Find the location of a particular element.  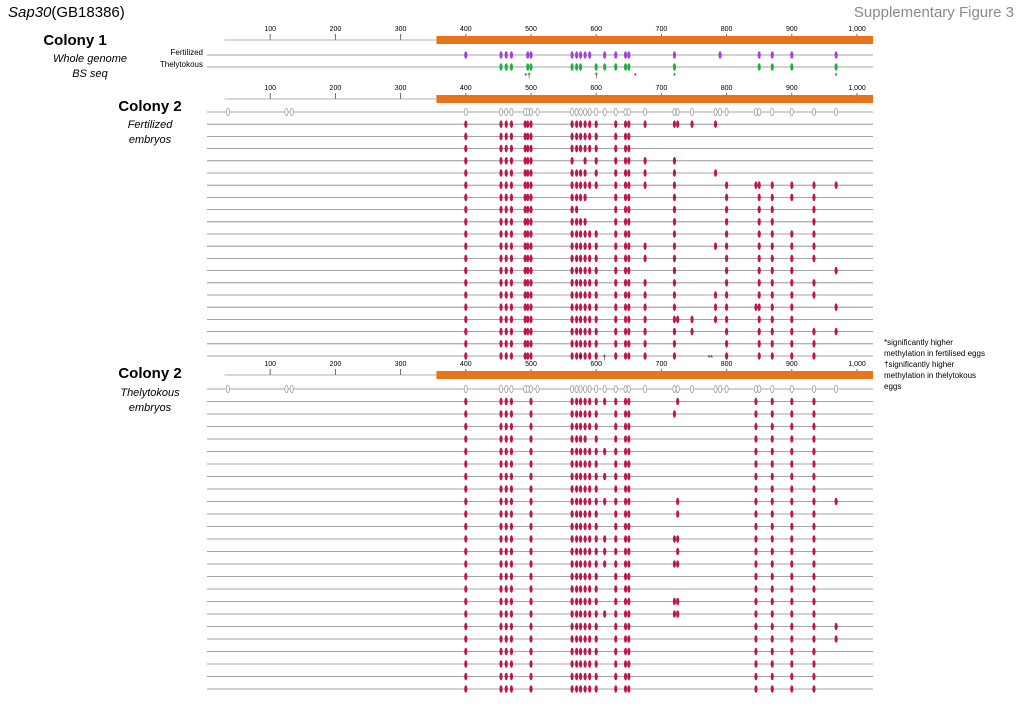

colony2-thelytokous-tick-label: 400 is located at coordinates (466, 364).